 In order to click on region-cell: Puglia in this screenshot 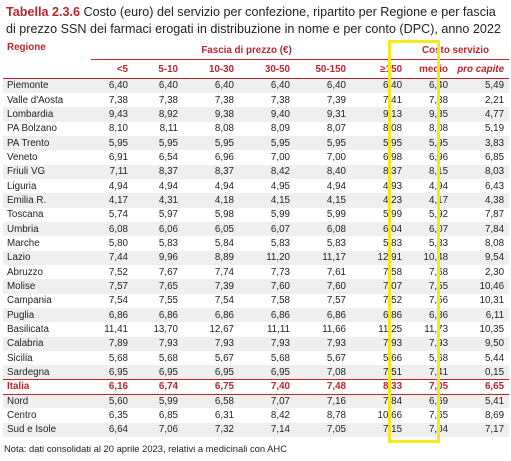, I will do `click(21, 315)`.